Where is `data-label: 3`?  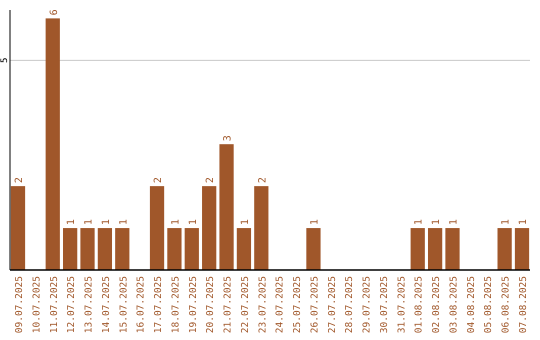 data-label: 3 is located at coordinates (228, 138).